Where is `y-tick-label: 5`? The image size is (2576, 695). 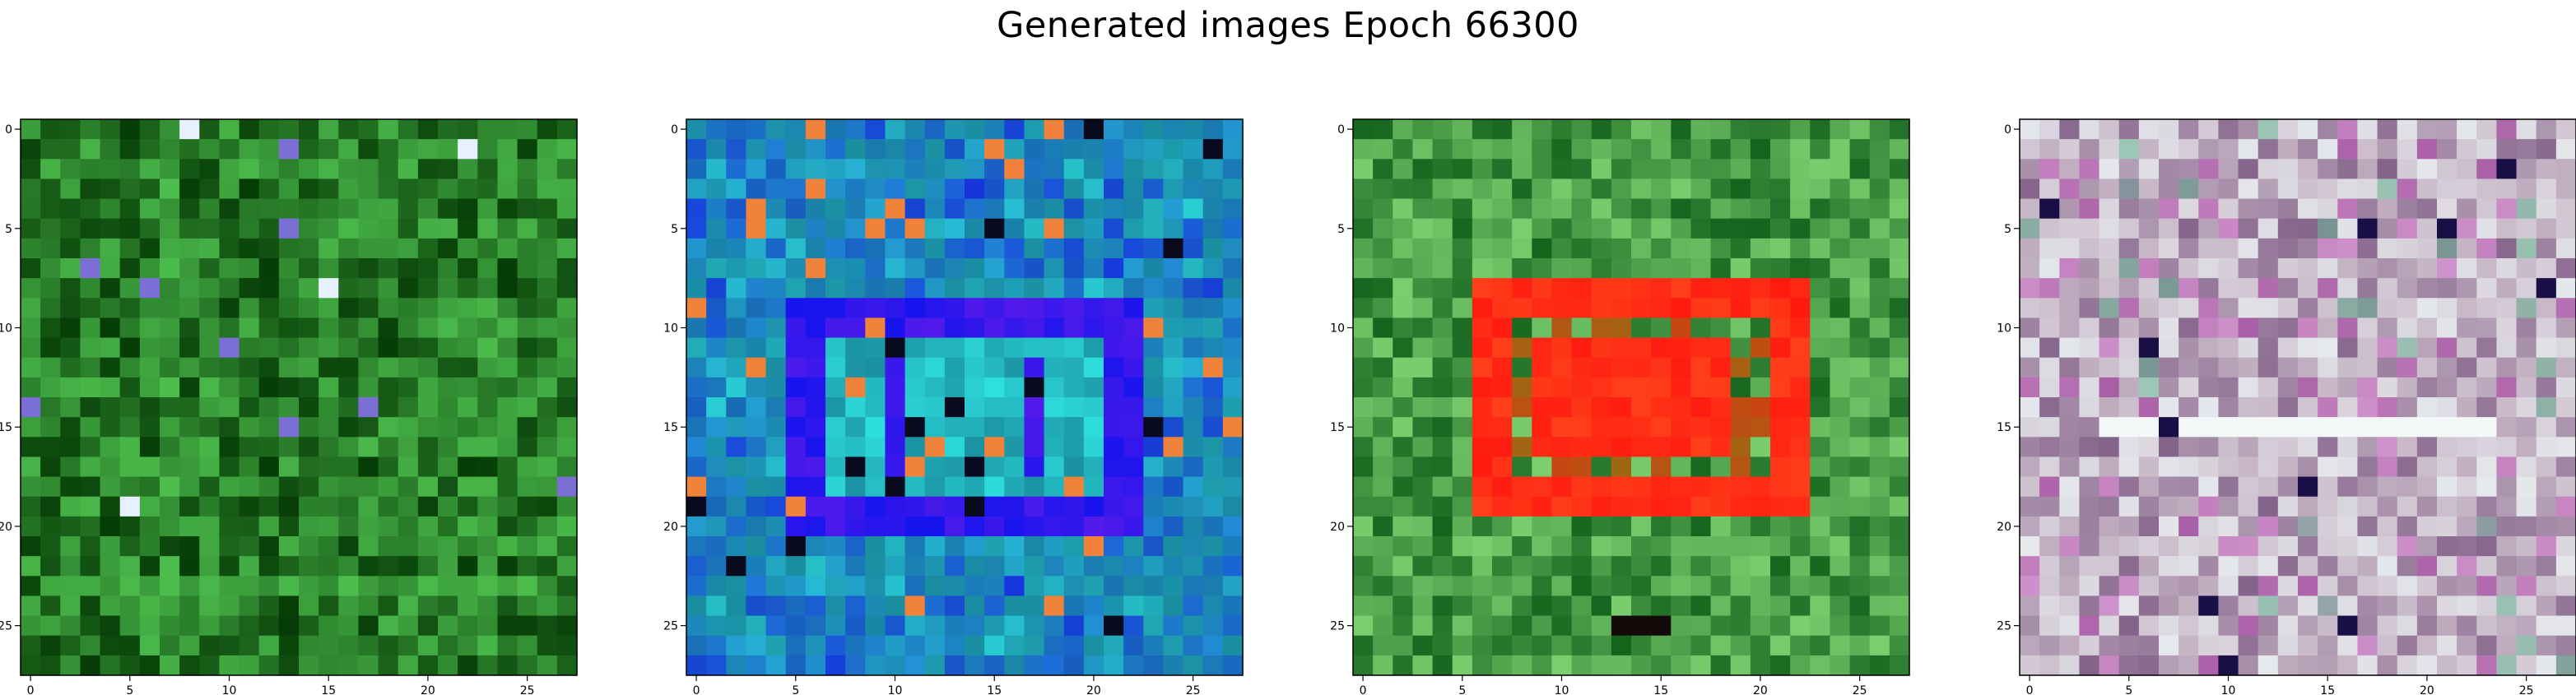 y-tick-label: 5 is located at coordinates (2007, 229).